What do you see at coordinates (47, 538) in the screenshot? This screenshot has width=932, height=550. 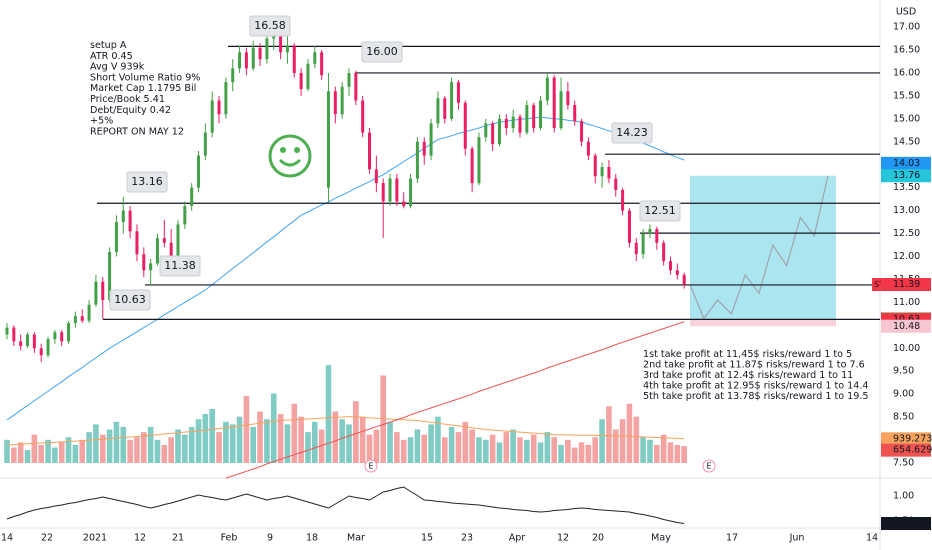 I see `x-tick-label: 22` at bounding box center [47, 538].